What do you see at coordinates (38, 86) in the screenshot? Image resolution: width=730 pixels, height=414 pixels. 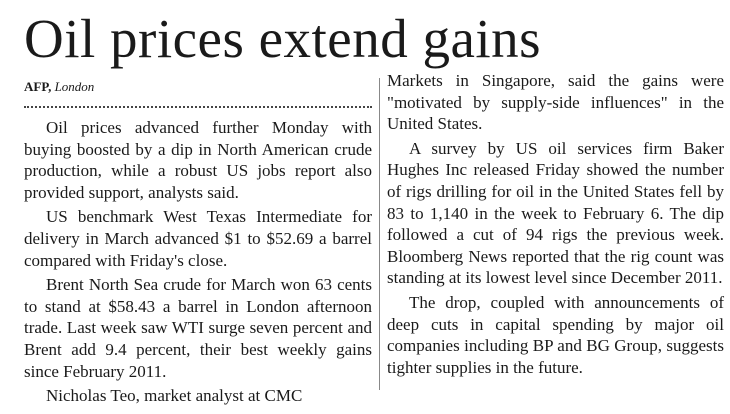 I see `byline-agency: AFP,` at bounding box center [38, 86].